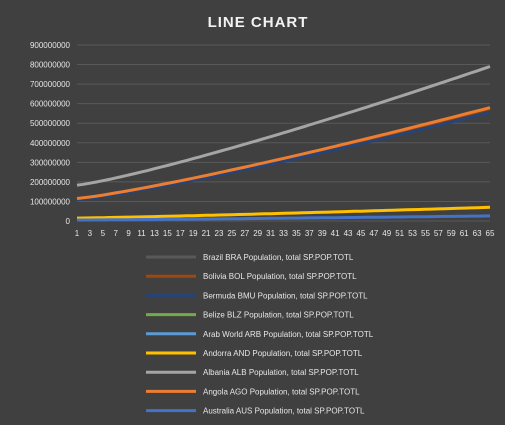  Describe the element at coordinates (373, 233) in the screenshot. I see `x-tick-label: 47` at that location.